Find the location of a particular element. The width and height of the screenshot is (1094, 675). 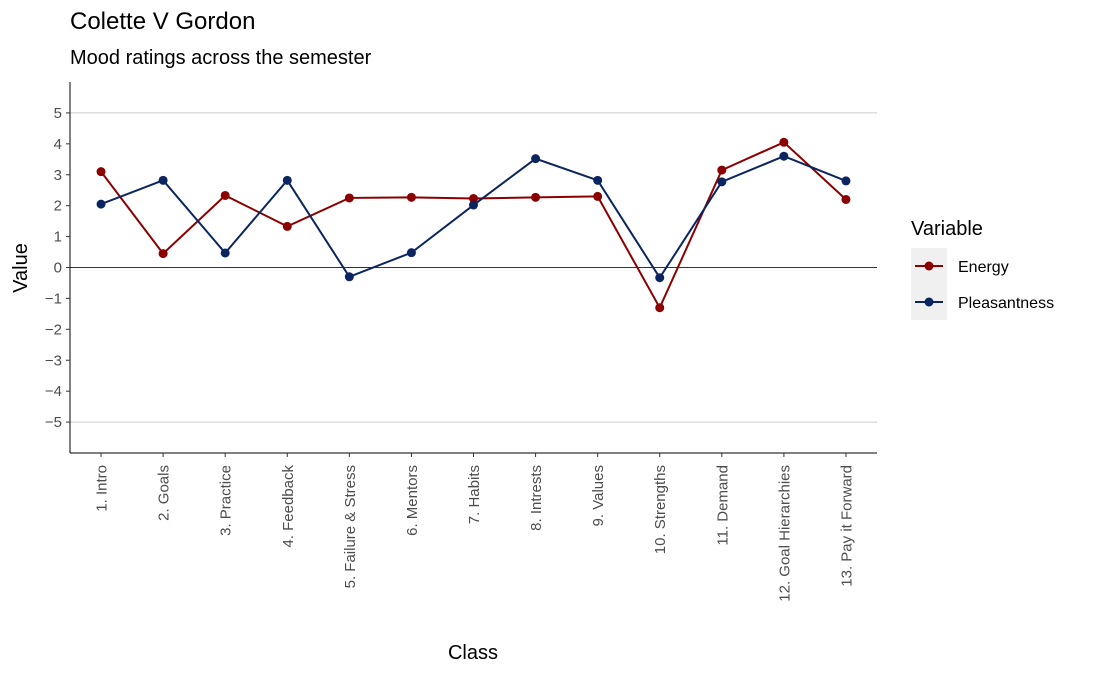

y-tick-label: −3 is located at coordinates (53, 360).